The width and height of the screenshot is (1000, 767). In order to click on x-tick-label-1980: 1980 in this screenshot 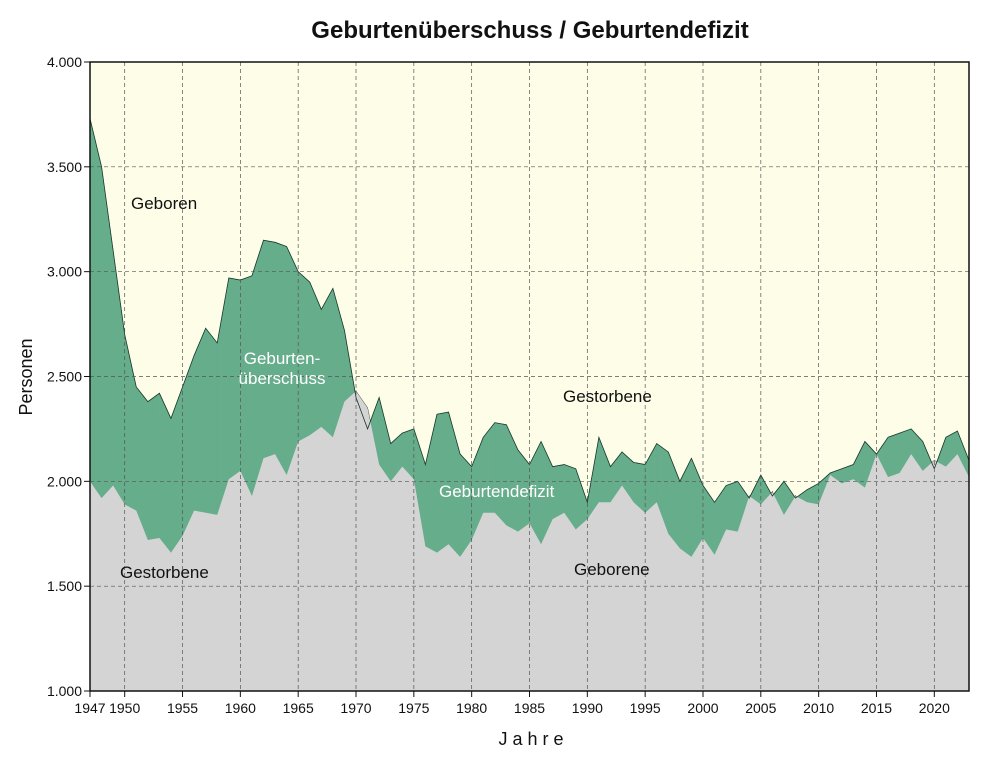, I will do `click(471, 708)`.